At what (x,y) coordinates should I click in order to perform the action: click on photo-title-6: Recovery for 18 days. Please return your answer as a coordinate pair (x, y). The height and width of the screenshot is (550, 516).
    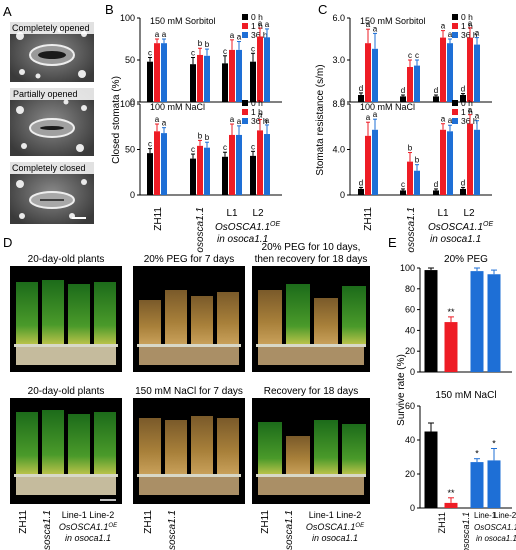
    Looking at the image, I should click on (311, 391).